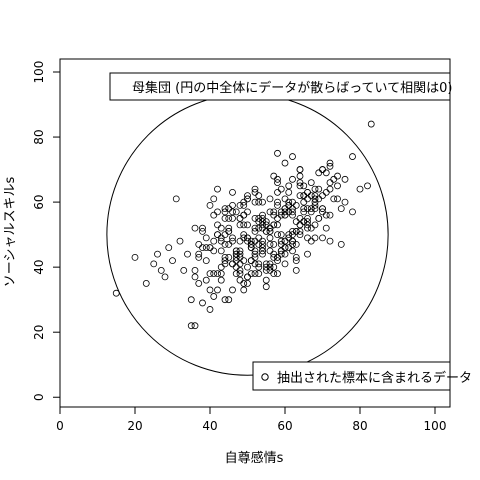 Image resolution: width=480 pixels, height=480 pixels. What do you see at coordinates (39, 267) in the screenshot?
I see `y-tick-label: 40` at bounding box center [39, 267].